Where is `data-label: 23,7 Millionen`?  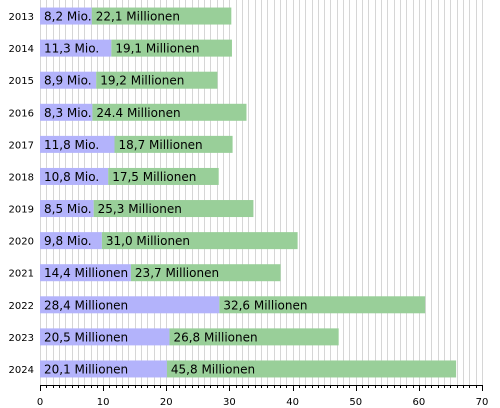 data-label: 23,7 Millionen is located at coordinates (177, 273).